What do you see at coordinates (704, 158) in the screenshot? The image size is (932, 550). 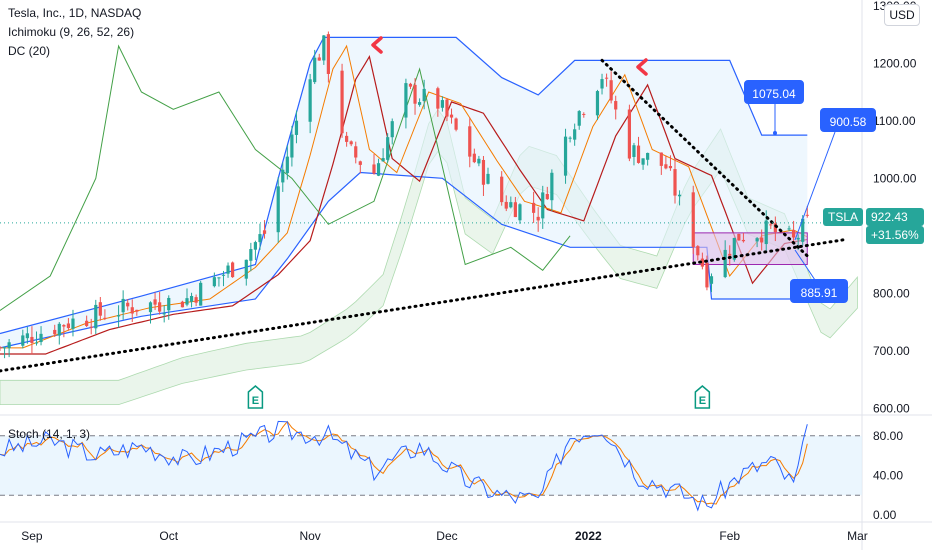 I see `trendline-resistance` at bounding box center [704, 158].